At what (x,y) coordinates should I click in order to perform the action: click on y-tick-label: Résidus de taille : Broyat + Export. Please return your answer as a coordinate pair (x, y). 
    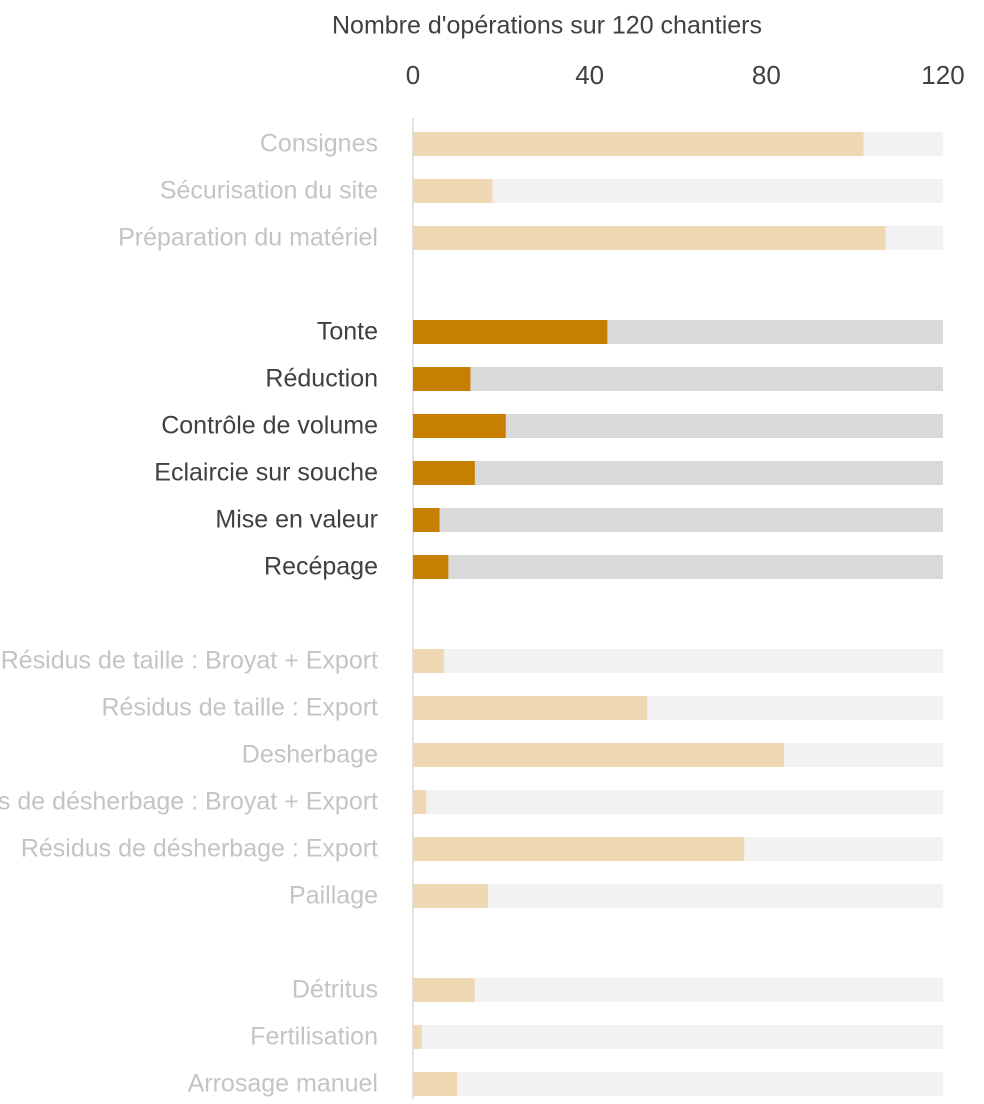
    Looking at the image, I should click on (189, 661).